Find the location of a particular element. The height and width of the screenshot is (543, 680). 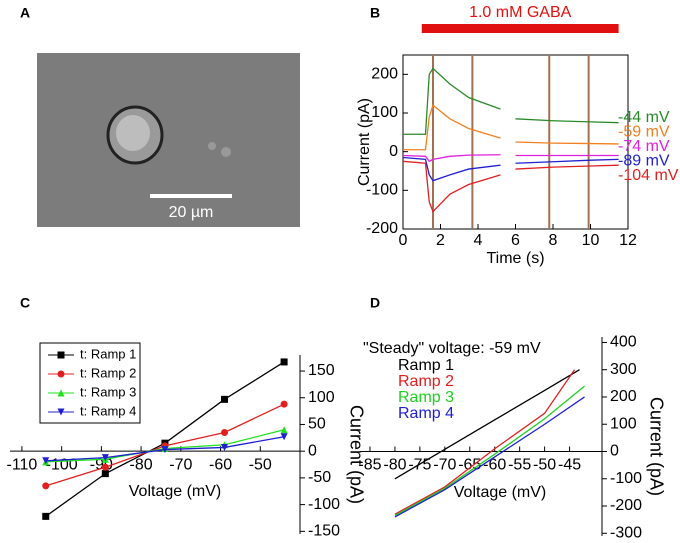

y-tick-label: -150 is located at coordinates (324, 531).